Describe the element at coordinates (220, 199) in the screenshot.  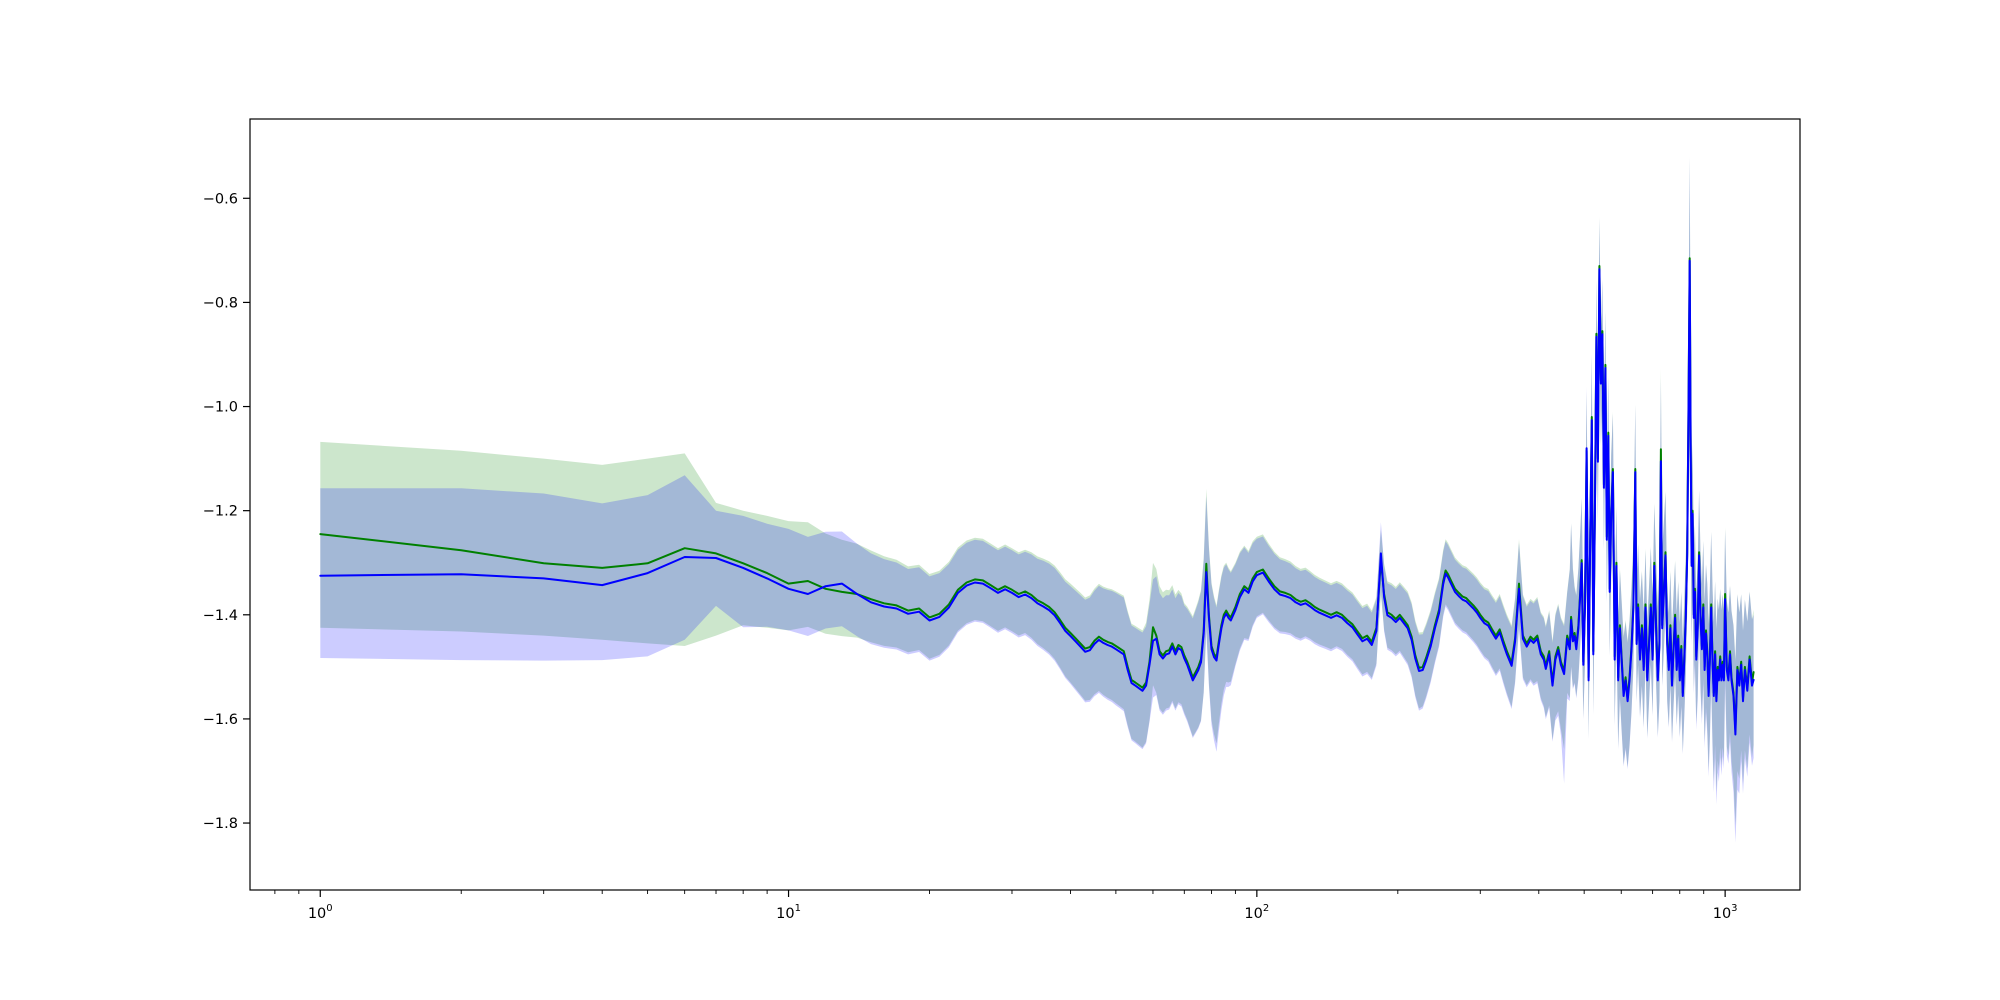
I see `y-tick-label: −0.6` at that location.